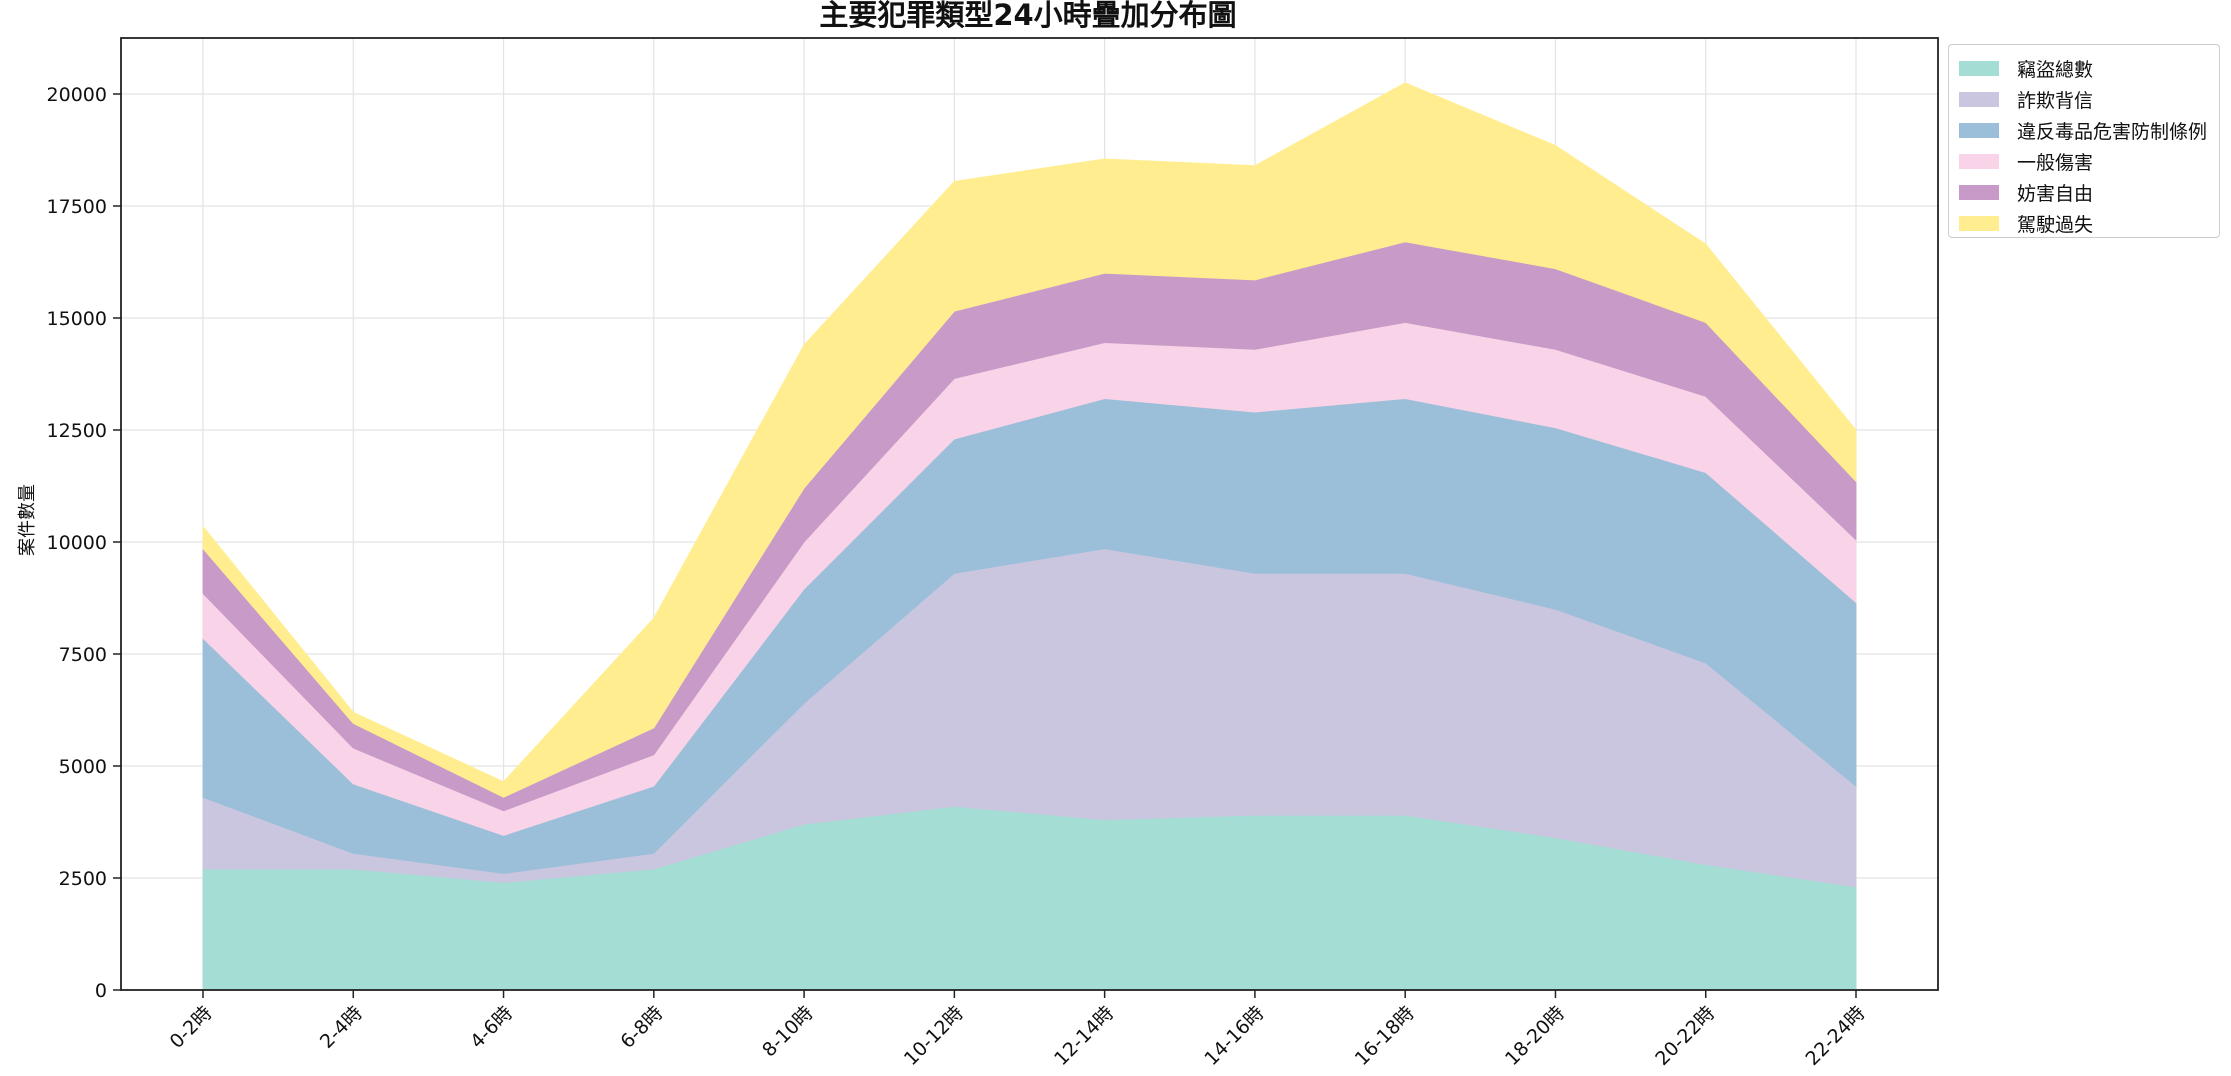  I want to click on x-tick-label: 12-14時, so click(1084, 1036).